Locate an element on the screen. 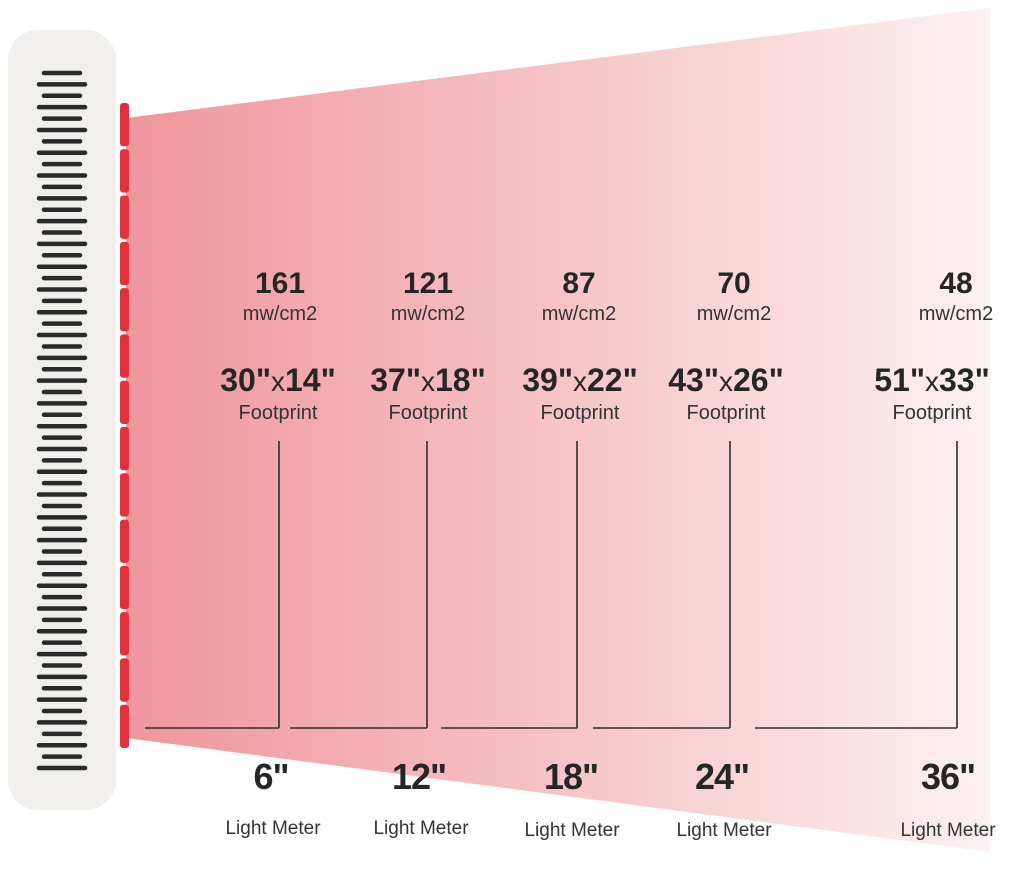 This screenshot has width=1024, height=874. distance-24in: 24" is located at coordinates (722, 777).